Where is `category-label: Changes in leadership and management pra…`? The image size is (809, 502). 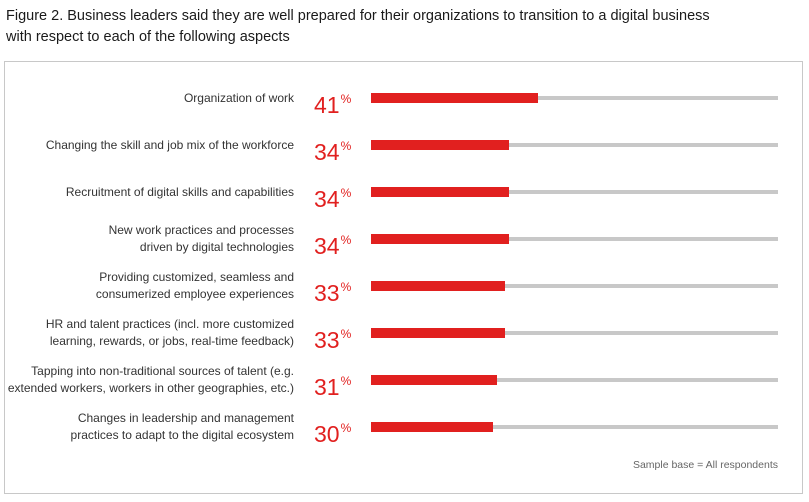 category-label: Changes in leadership and management pra… is located at coordinates (182, 426).